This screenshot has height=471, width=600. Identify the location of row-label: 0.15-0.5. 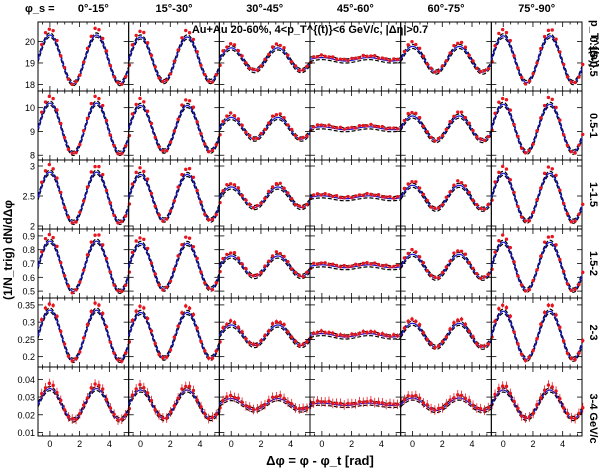
(593, 56).